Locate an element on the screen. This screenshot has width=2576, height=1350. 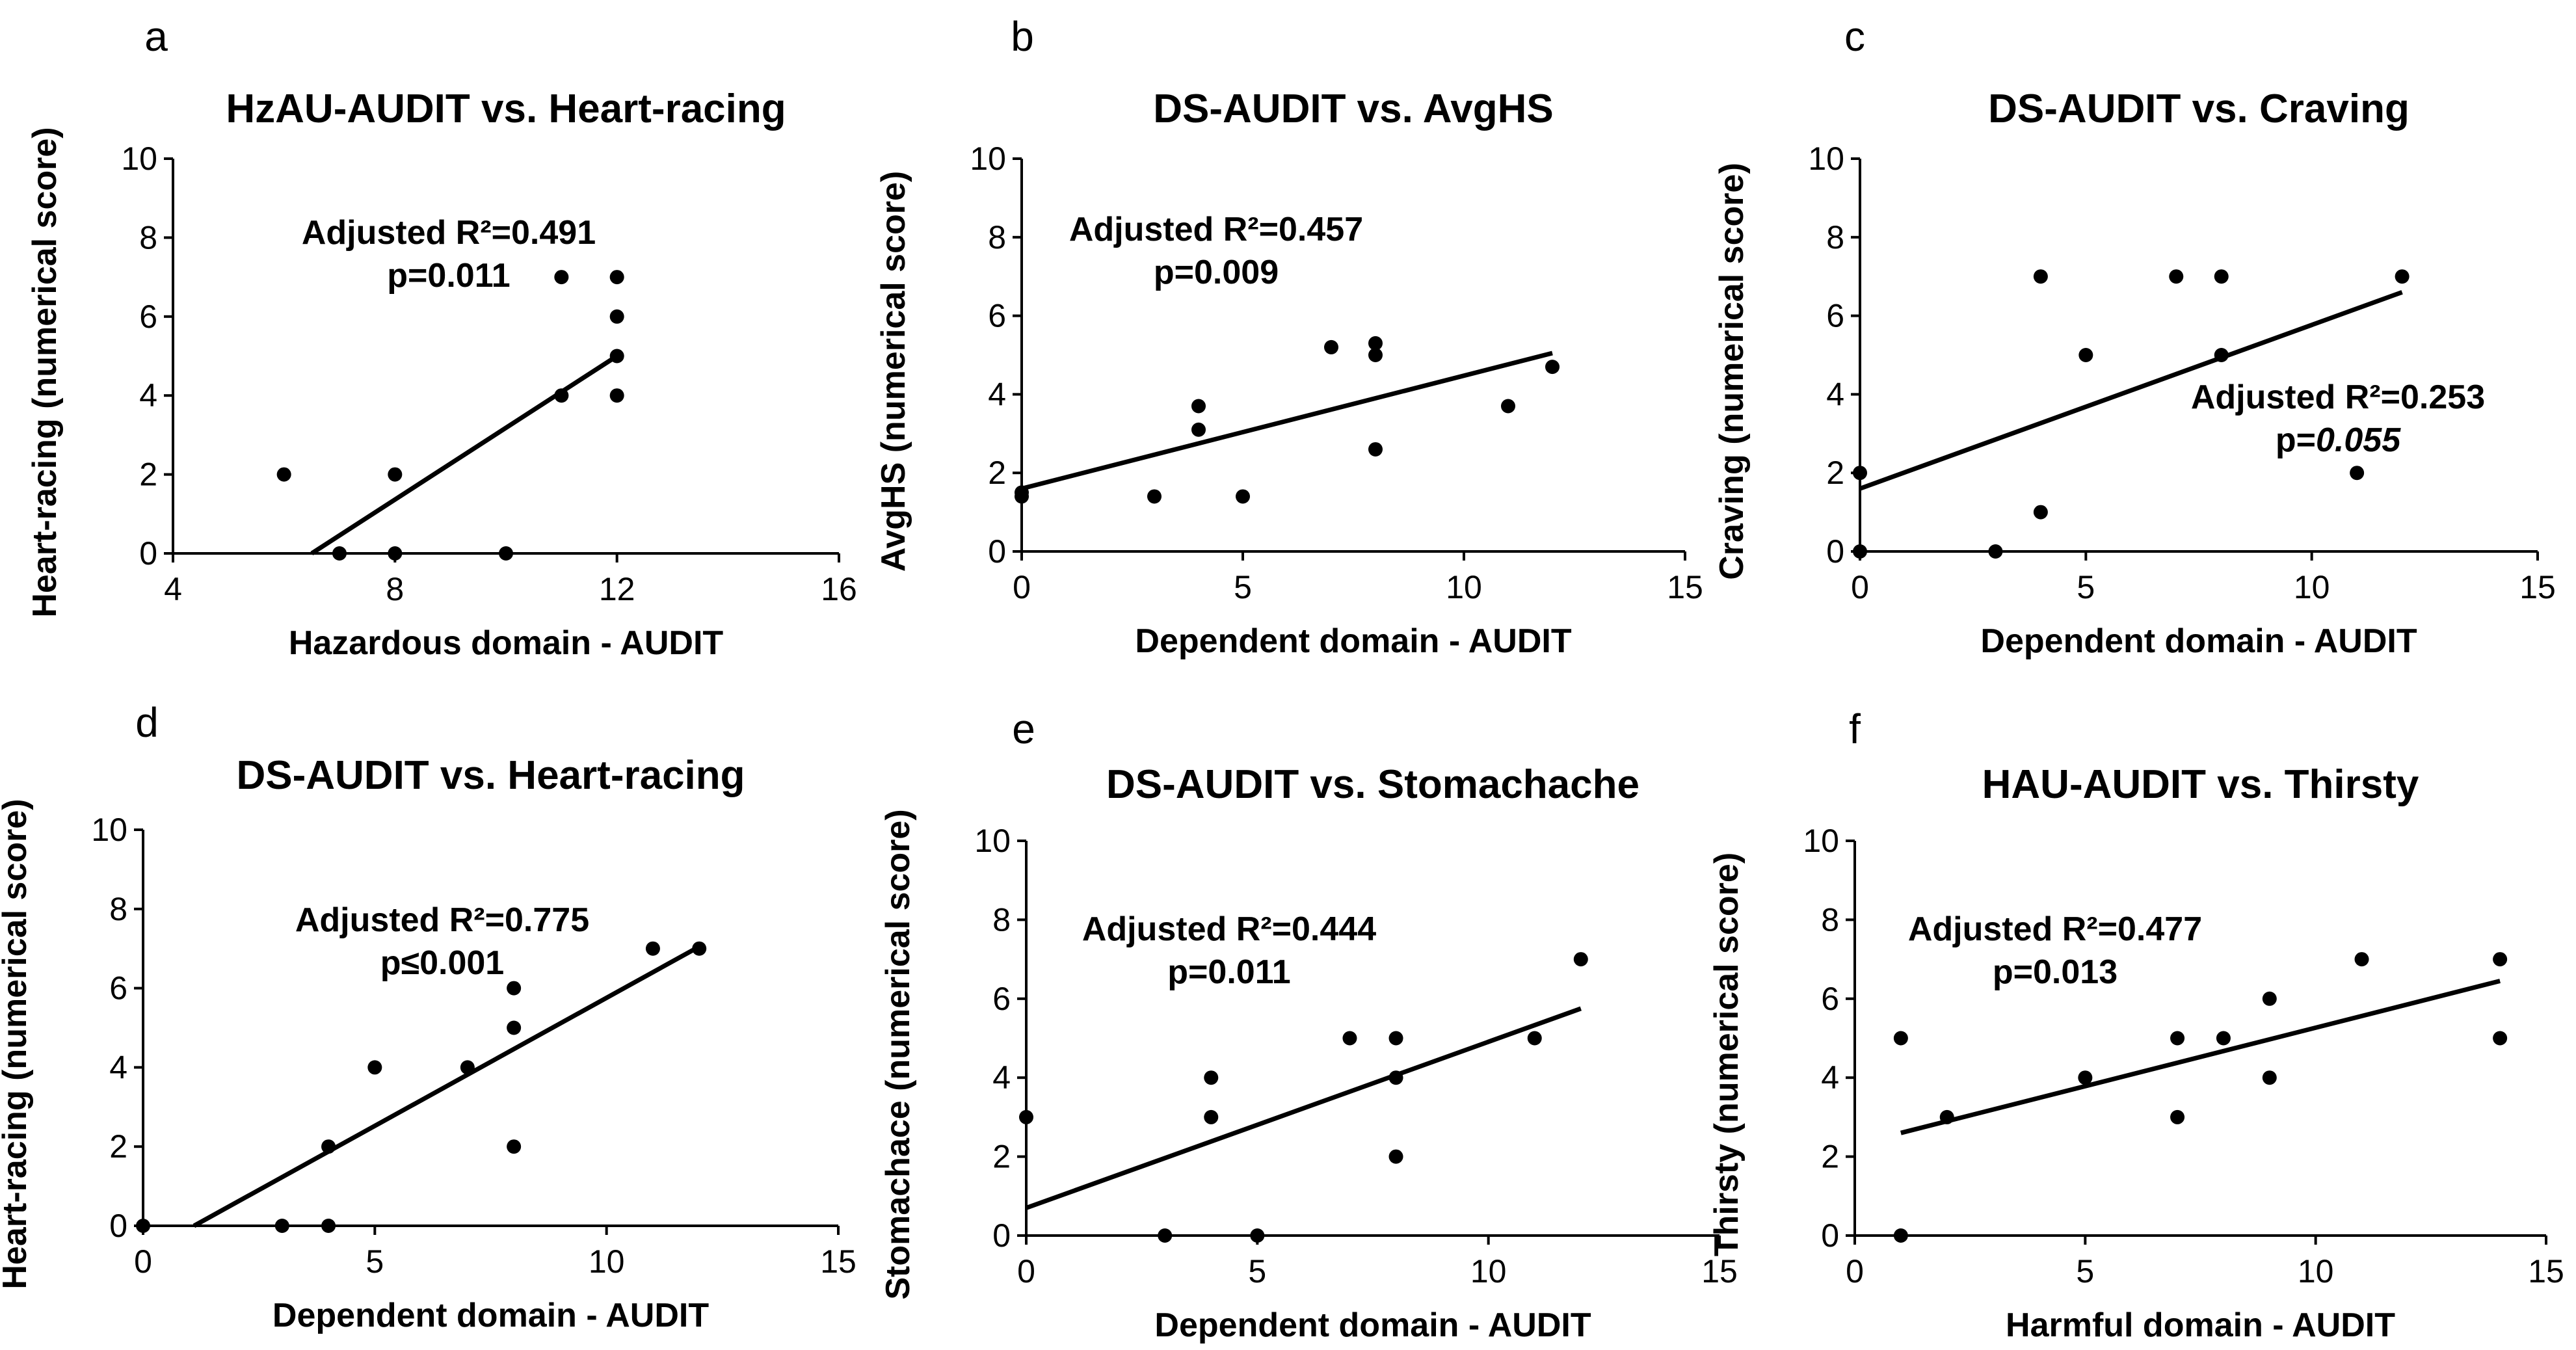
p-value-annotation: p=0.013 is located at coordinates (2055, 972).